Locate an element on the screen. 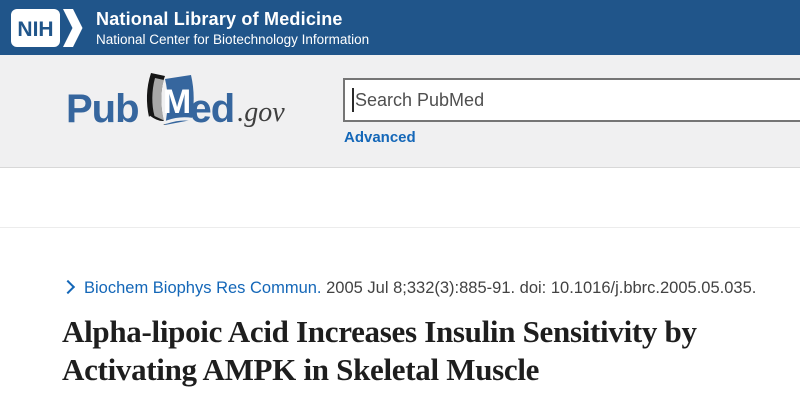  nih-logo-text: NIH is located at coordinates (35, 29).